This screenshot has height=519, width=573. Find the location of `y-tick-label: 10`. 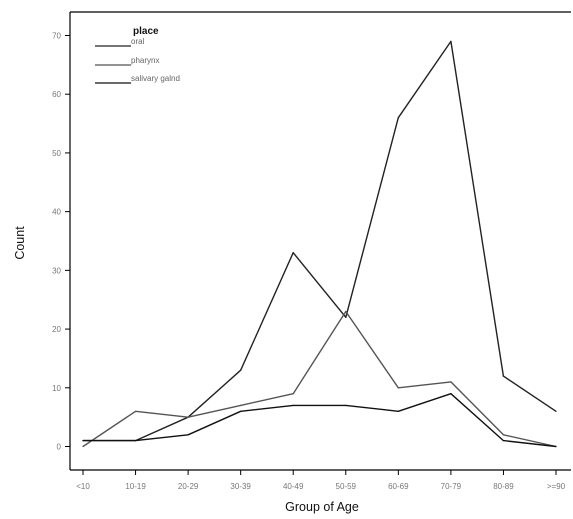

y-tick-label: 10 is located at coordinates (56, 388).